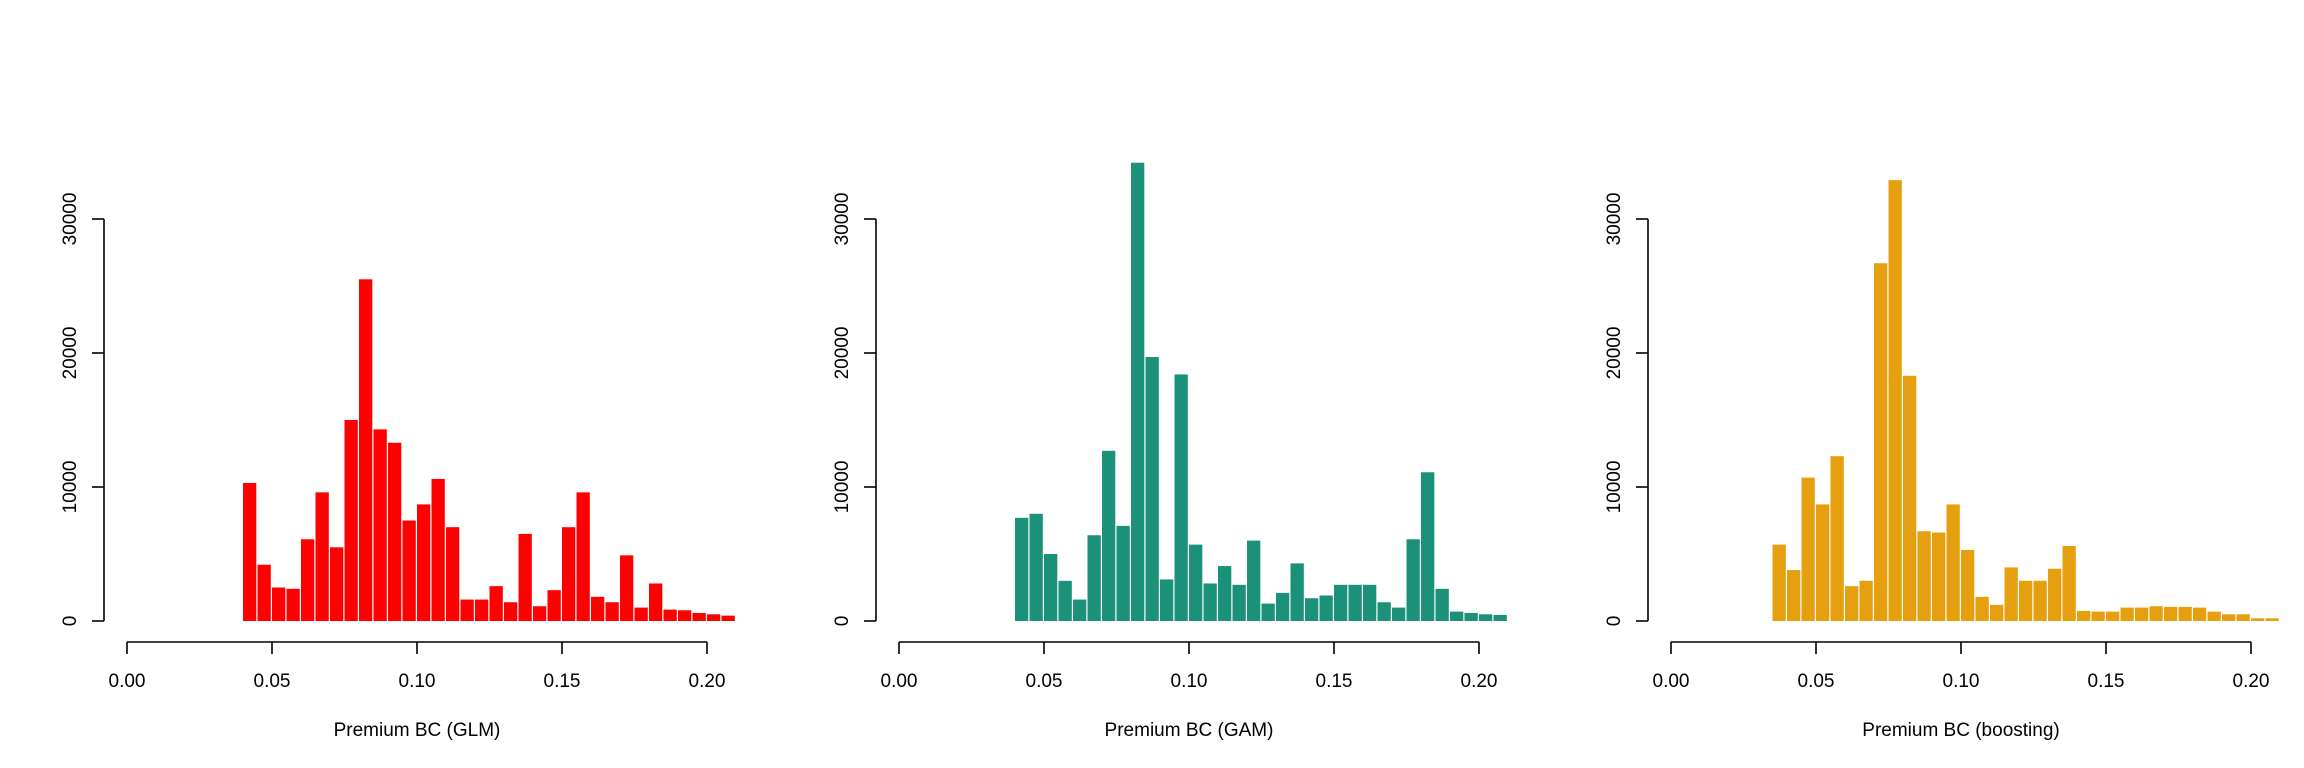  I want to click on y-tick-label: 0, so click(1614, 621).